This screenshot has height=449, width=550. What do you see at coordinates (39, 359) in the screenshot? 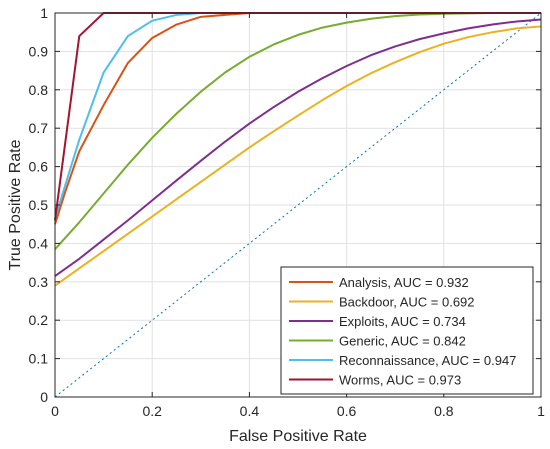
I see `y-tick-label: 0.1` at bounding box center [39, 359].